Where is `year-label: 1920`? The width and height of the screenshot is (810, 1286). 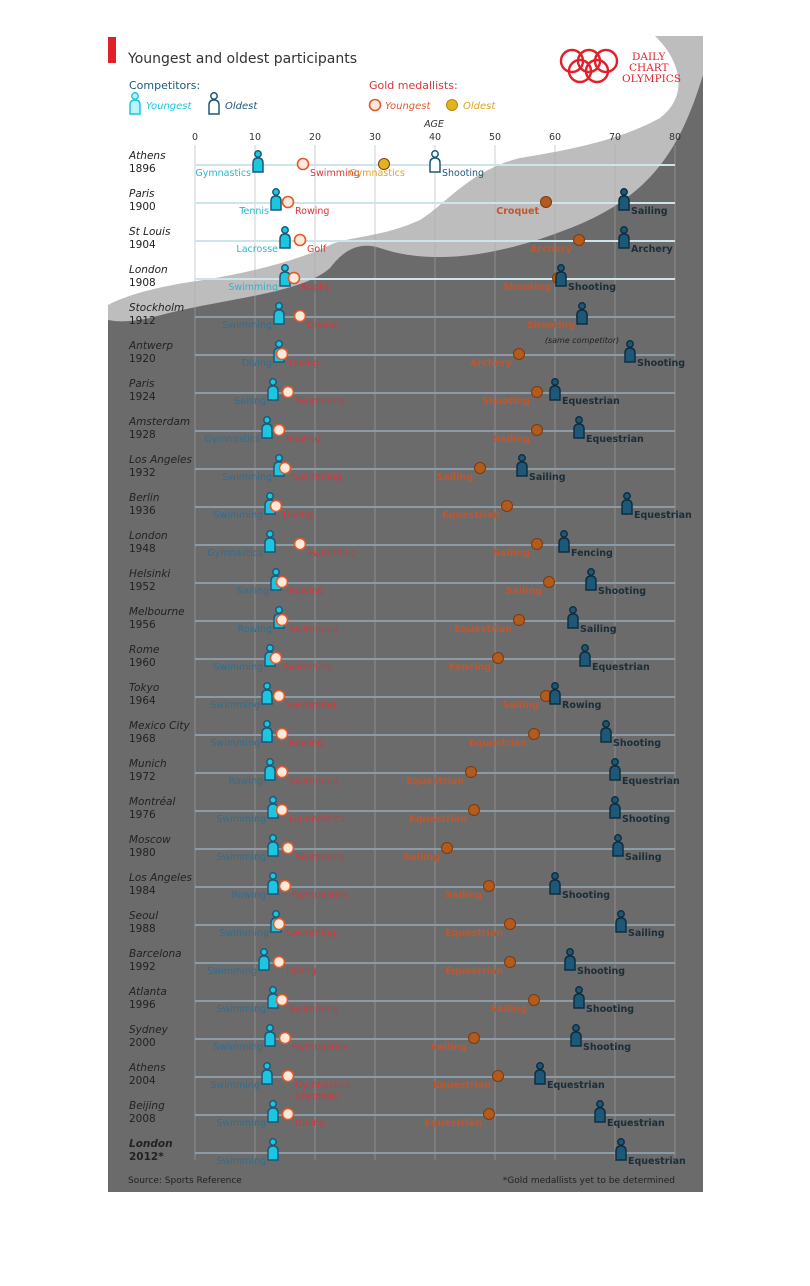 year-label: 1920 is located at coordinates (142, 359).